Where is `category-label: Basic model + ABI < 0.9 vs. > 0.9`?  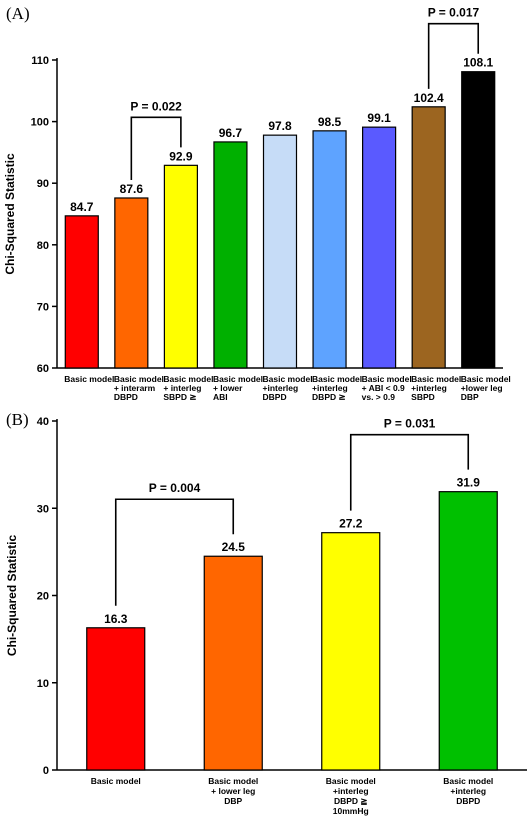
category-label: Basic model + ABI < 0.9 vs. > 0.9 is located at coordinates (387, 387).